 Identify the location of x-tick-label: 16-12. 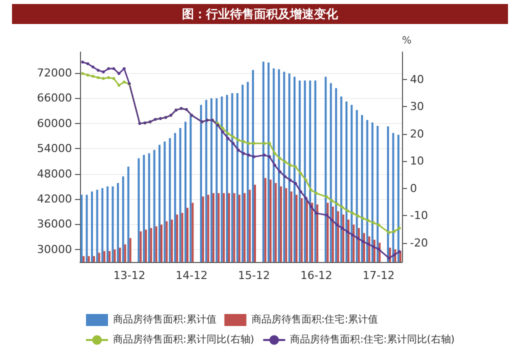
(316, 275).